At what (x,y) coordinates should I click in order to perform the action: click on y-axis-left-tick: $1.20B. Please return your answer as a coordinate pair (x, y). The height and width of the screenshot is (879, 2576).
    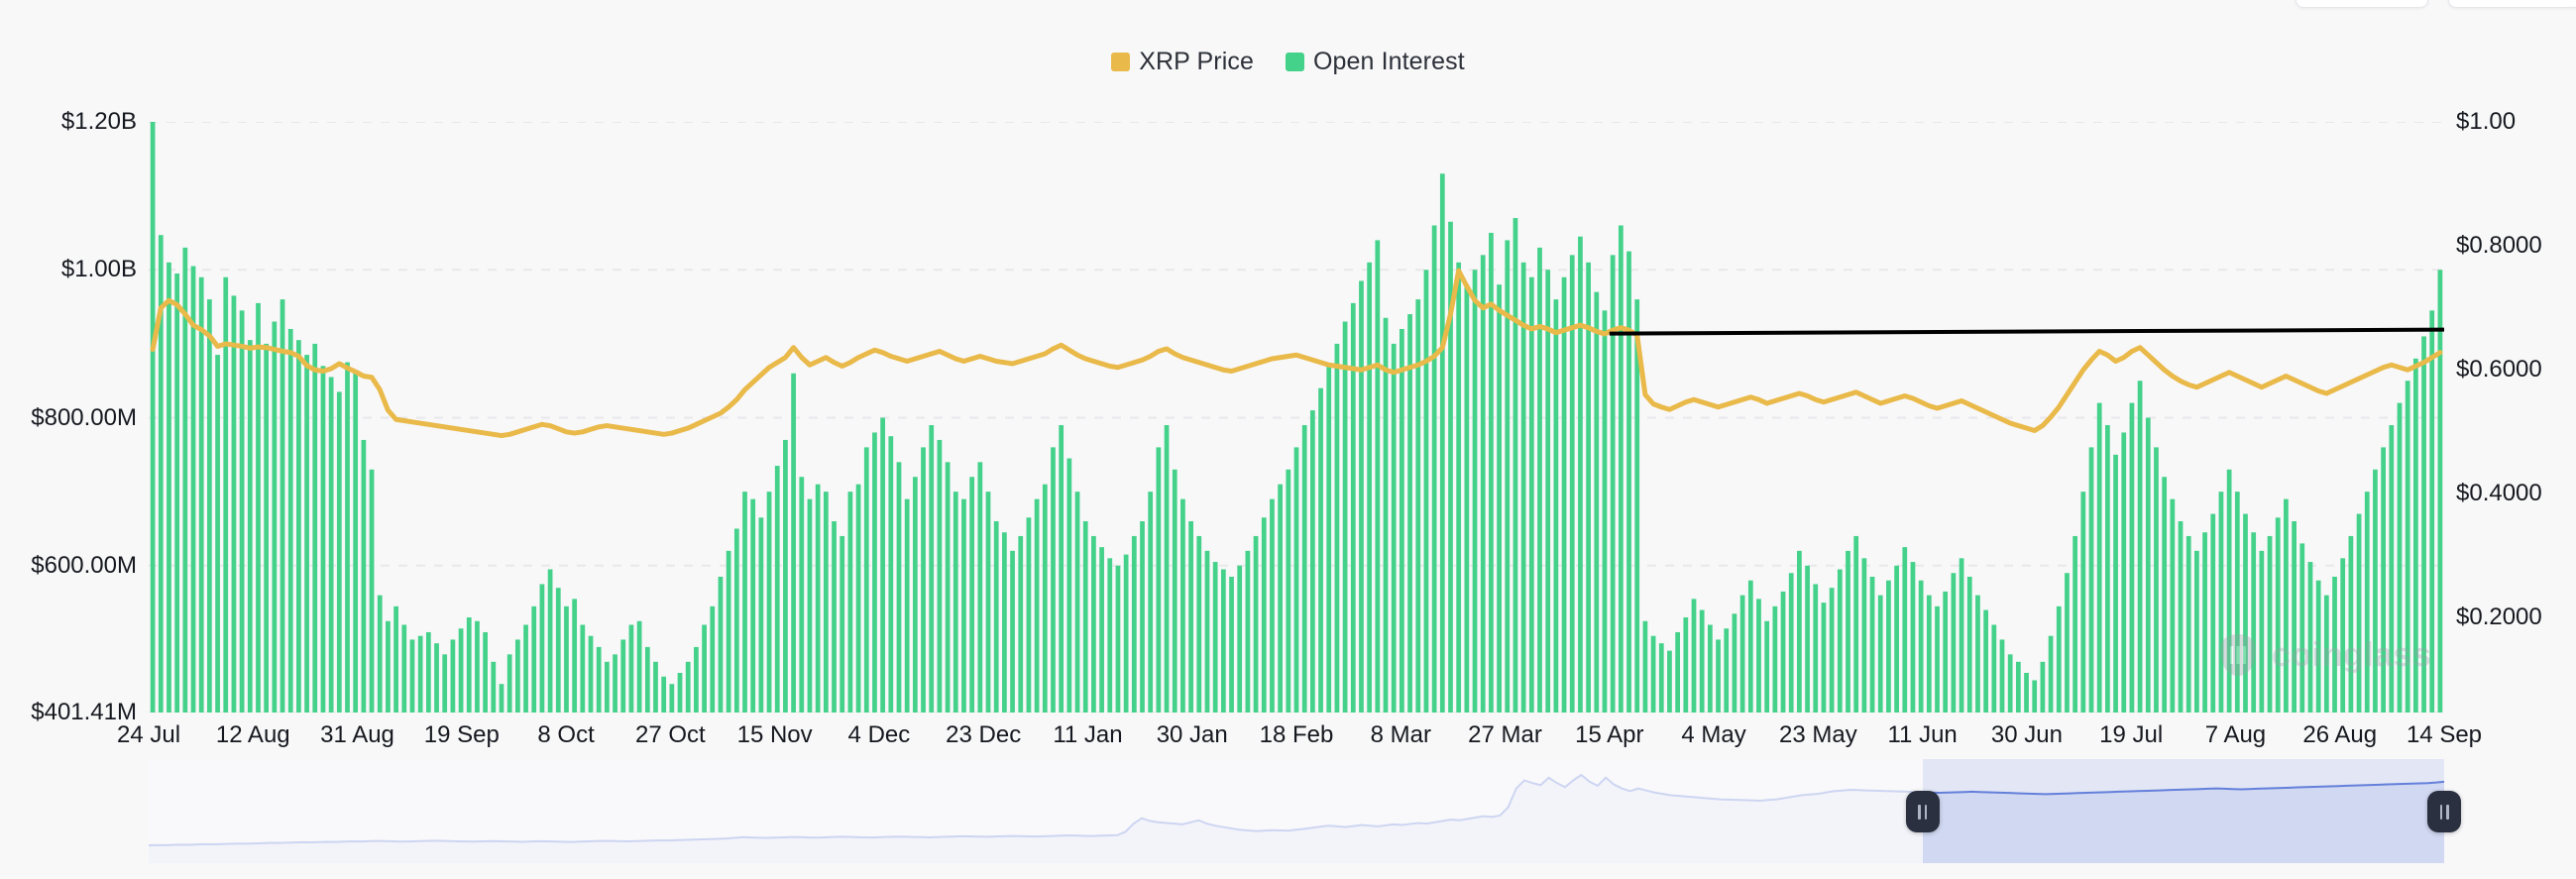
    Looking at the image, I should click on (98, 121).